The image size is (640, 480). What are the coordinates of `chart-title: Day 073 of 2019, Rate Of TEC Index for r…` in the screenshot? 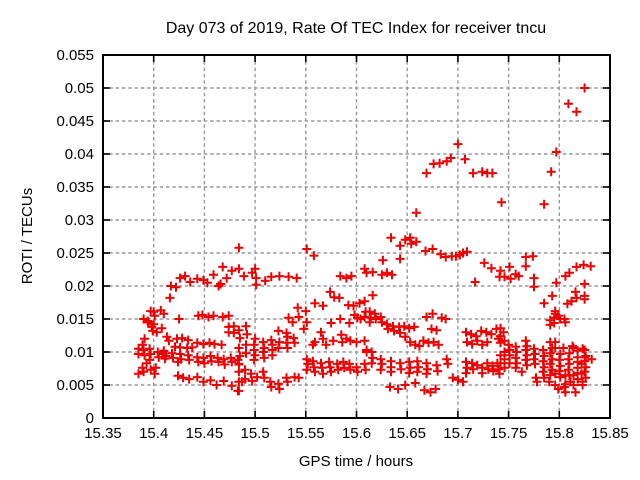 It's located at (356, 28).